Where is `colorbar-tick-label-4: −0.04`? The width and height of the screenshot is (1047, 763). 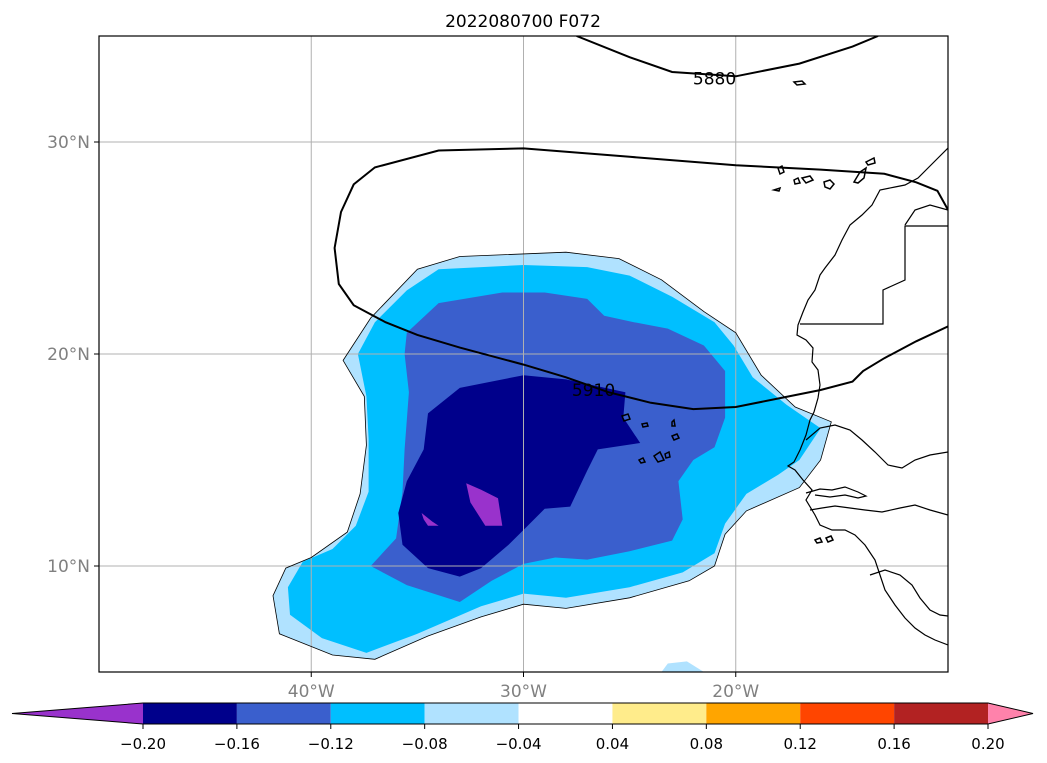
colorbar-tick-label-4: −0.04 is located at coordinates (519, 744).